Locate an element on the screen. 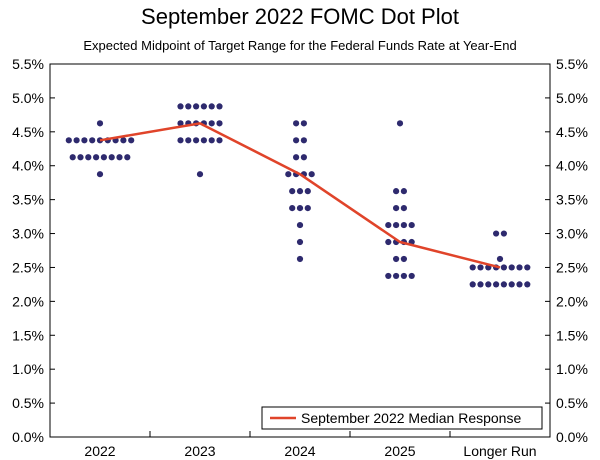 This screenshot has width=600, height=460. y-tick-label-right: 2.0% is located at coordinates (572, 301).